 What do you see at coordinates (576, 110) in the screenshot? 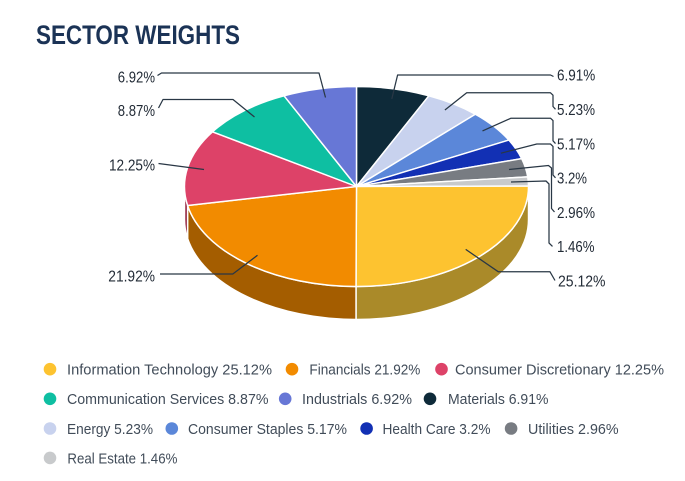
I see `svg-text: 5.23%` at bounding box center [576, 110].